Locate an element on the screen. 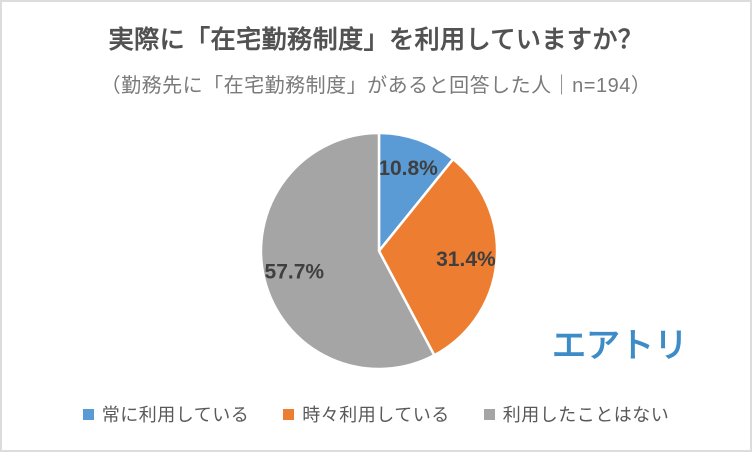  chart-title: 実際に「在宅勤務制度」を利用していますか？ is located at coordinates (376, 40).